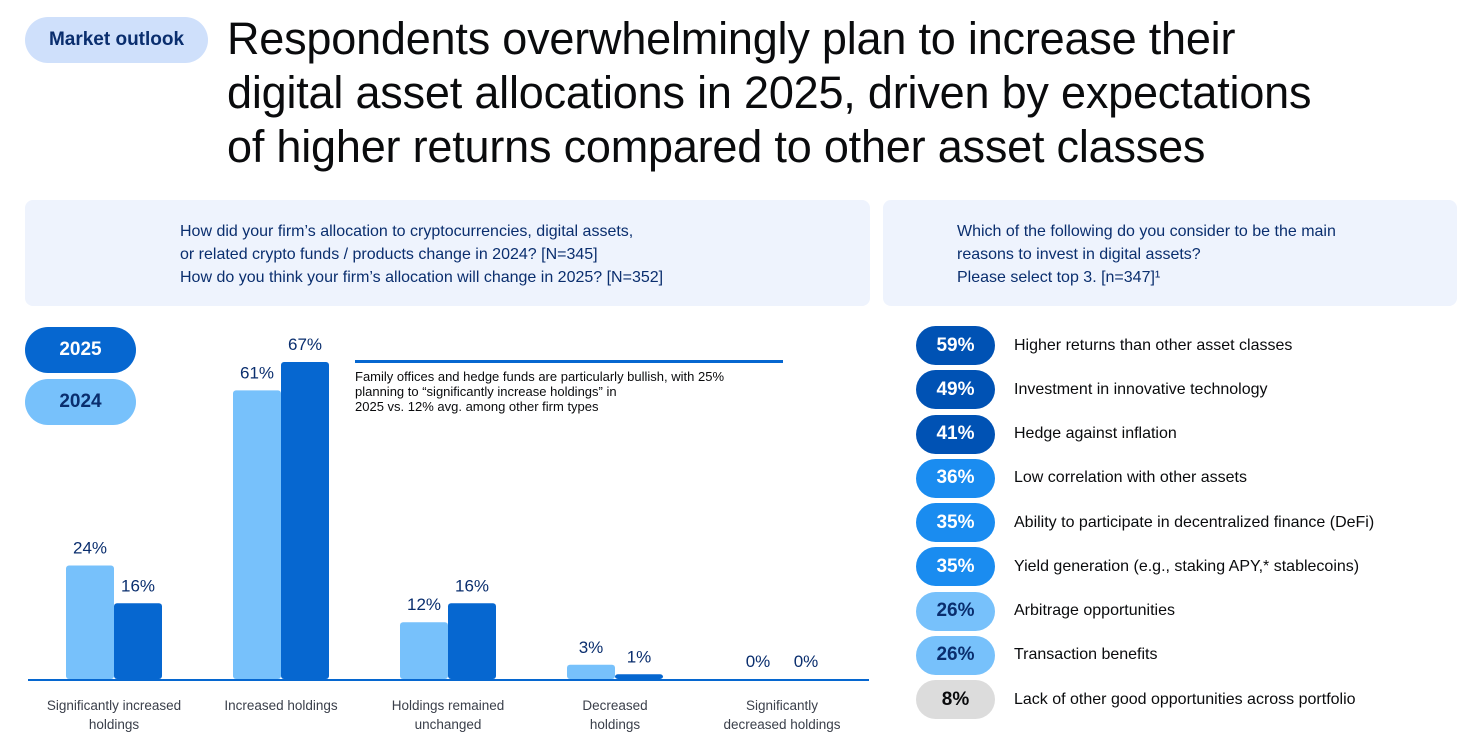 The image size is (1457, 736). What do you see at coordinates (281, 705) in the screenshot?
I see `category-label: Increased holdings` at bounding box center [281, 705].